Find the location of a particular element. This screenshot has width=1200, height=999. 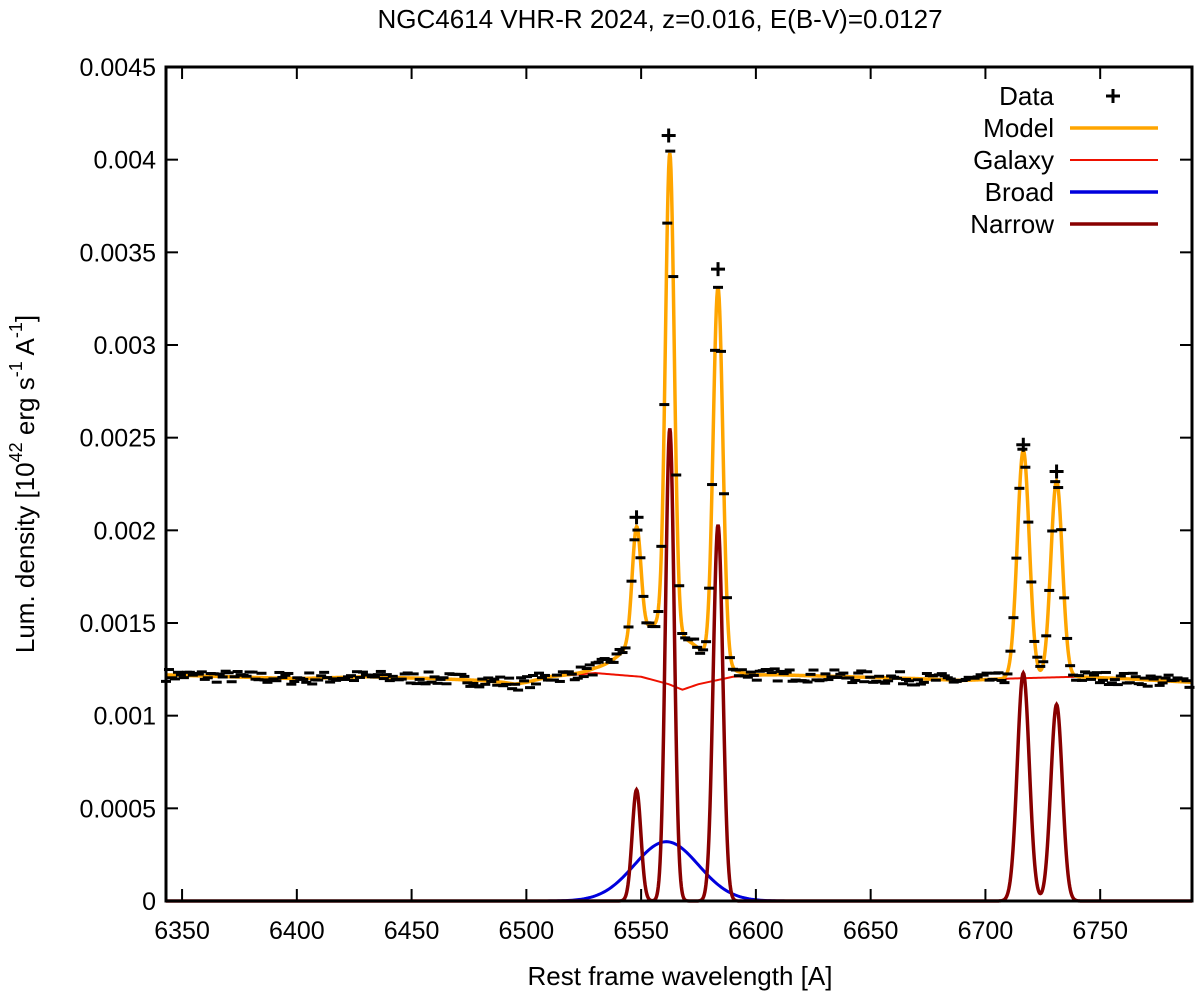

x-tick-label: 6500 is located at coordinates (527, 931).